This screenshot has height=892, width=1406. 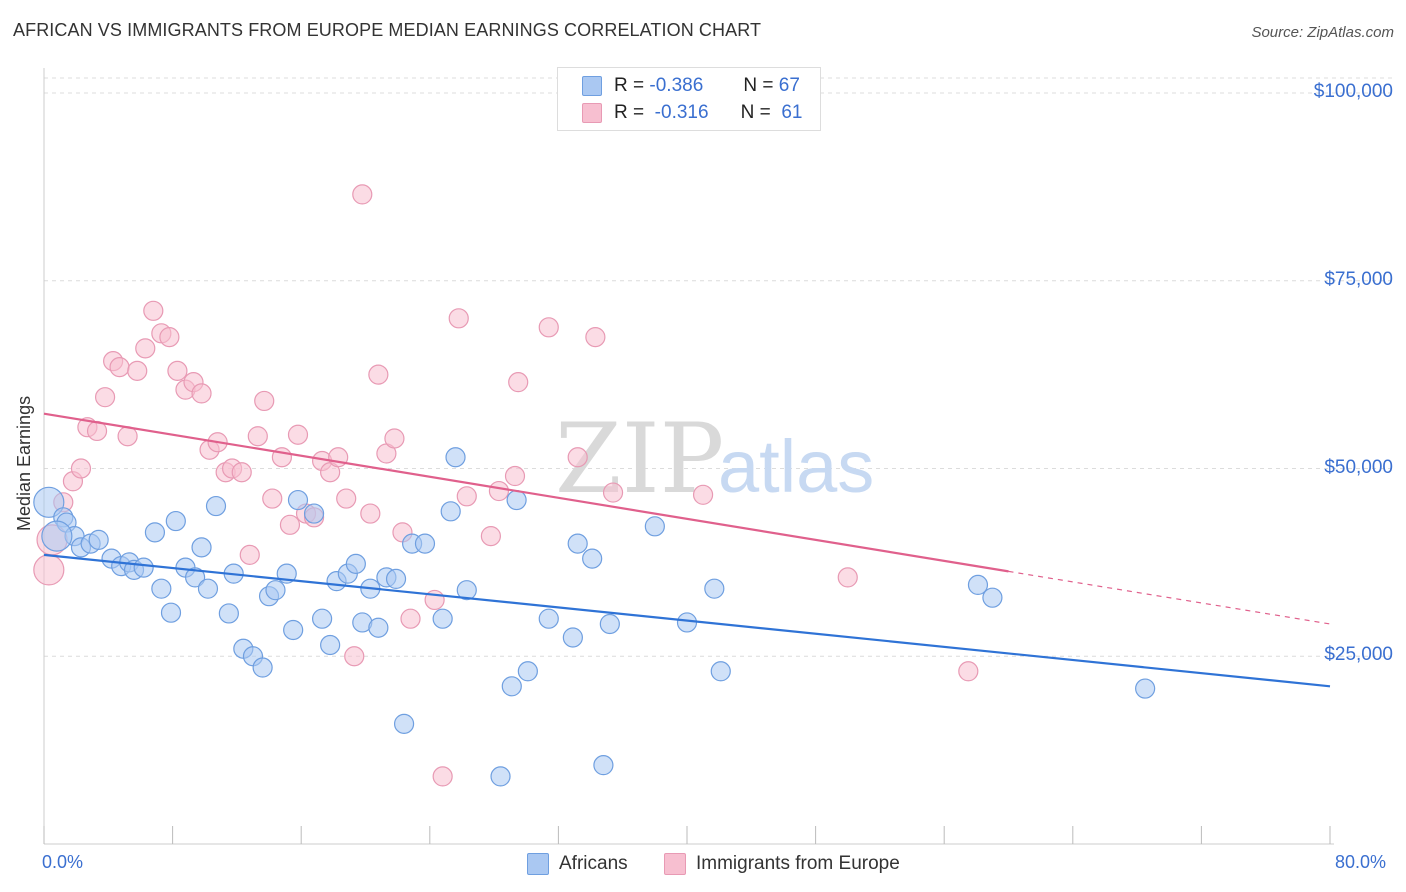 I want to click on bottom-legend-europe: Immigrants from Europe, so click(x=782, y=864).